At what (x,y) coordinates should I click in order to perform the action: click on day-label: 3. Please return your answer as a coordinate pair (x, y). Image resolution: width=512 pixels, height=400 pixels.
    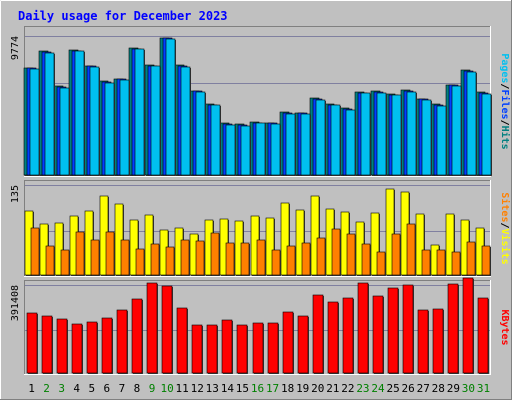
    Looking at the image, I should click on (61, 388).